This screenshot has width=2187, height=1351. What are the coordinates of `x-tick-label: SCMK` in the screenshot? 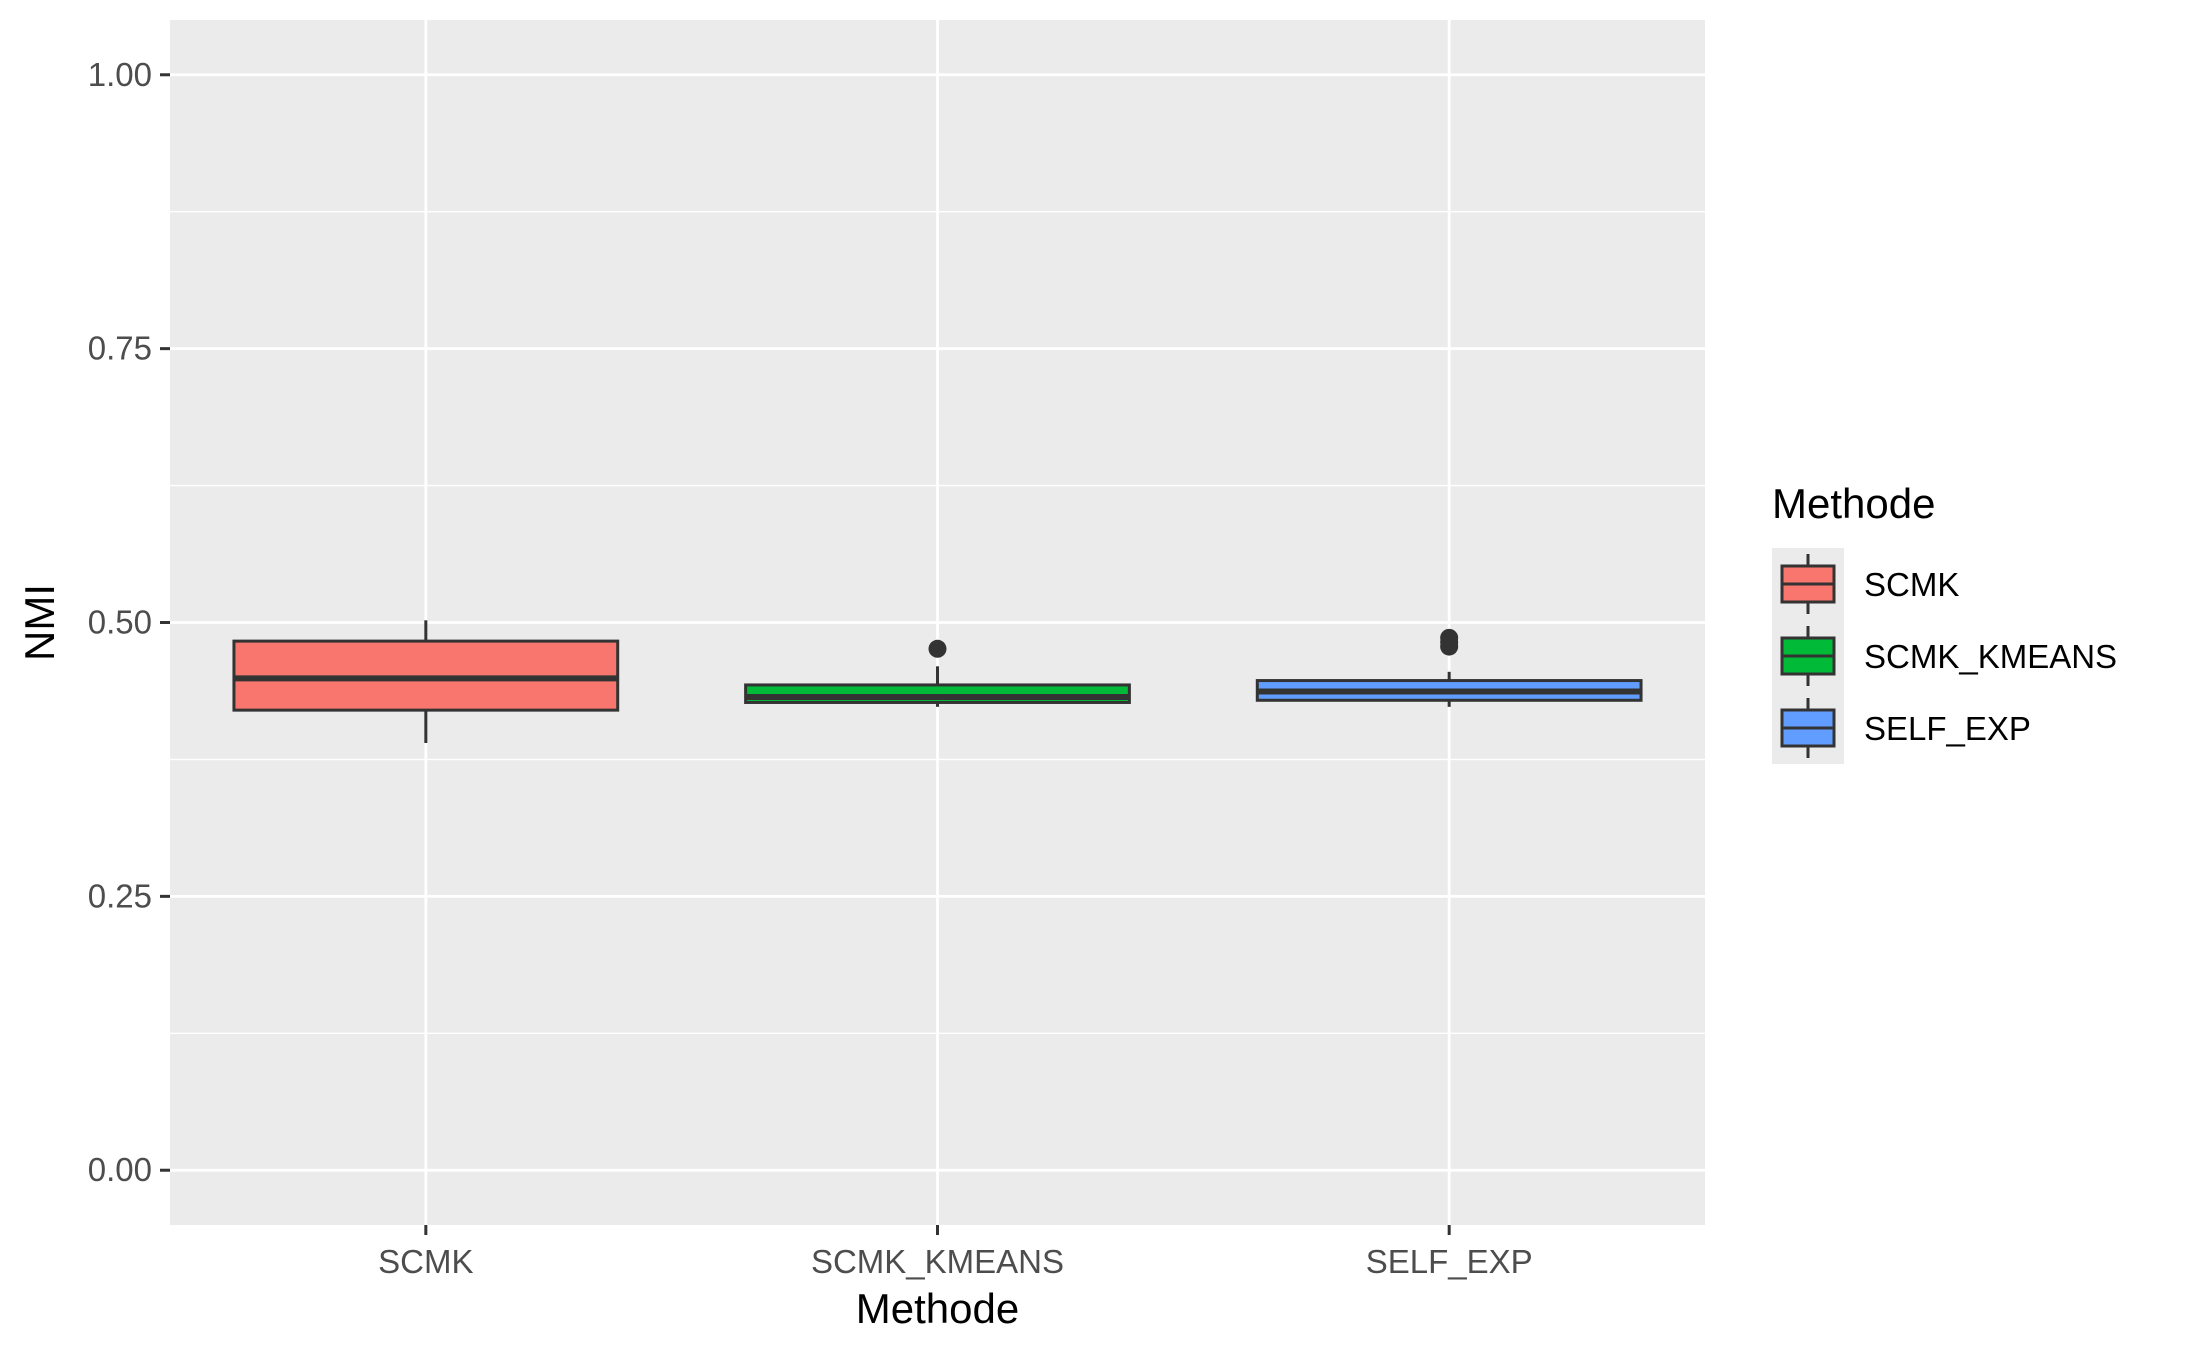 It's located at (425, 1261).